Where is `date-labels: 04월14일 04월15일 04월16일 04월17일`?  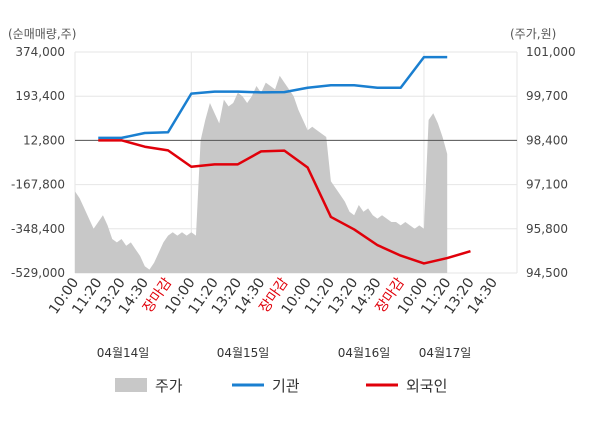
date-labels: 04월14일 04월15일 04월16일 04월17일 is located at coordinates (284, 353).